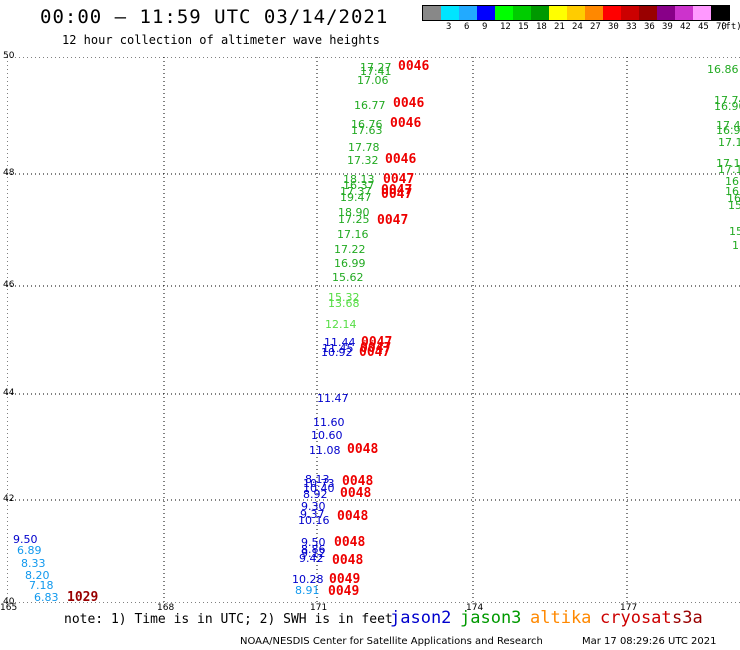 The height and width of the screenshot is (650, 740). What do you see at coordinates (559, 27) in the screenshot?
I see `legend-label: 21` at bounding box center [559, 27].